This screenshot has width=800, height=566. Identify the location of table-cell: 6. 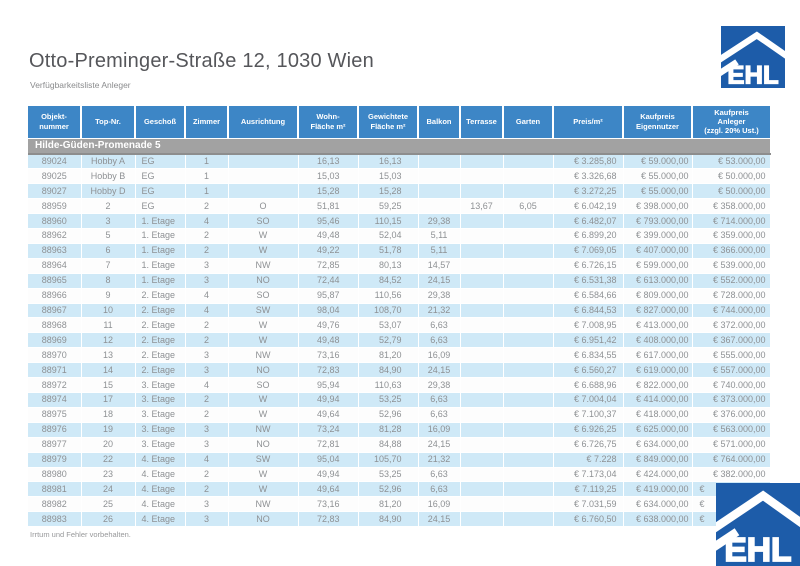
(108, 251).